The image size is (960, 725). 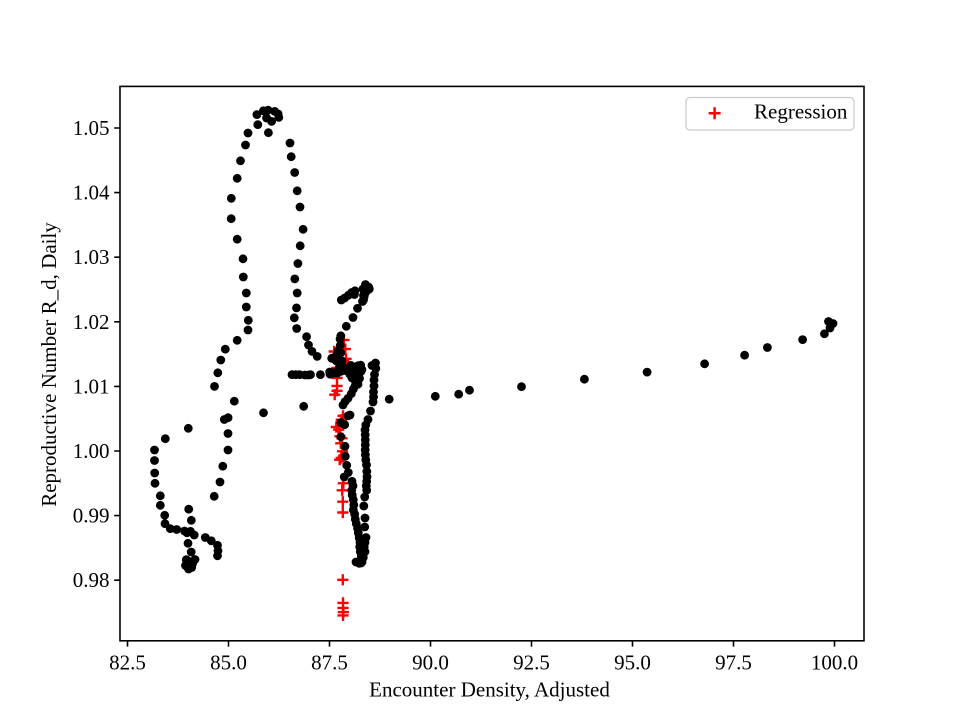 I want to click on svg-text: Regression, so click(x=801, y=112).